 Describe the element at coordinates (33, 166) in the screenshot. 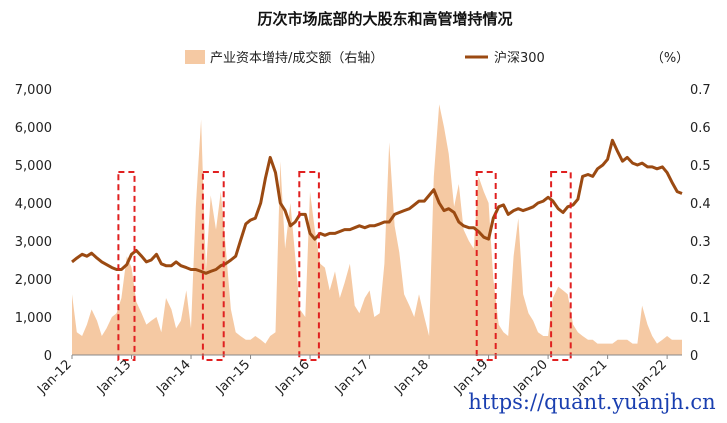

I see `left-tick-label: 5,000` at that location.